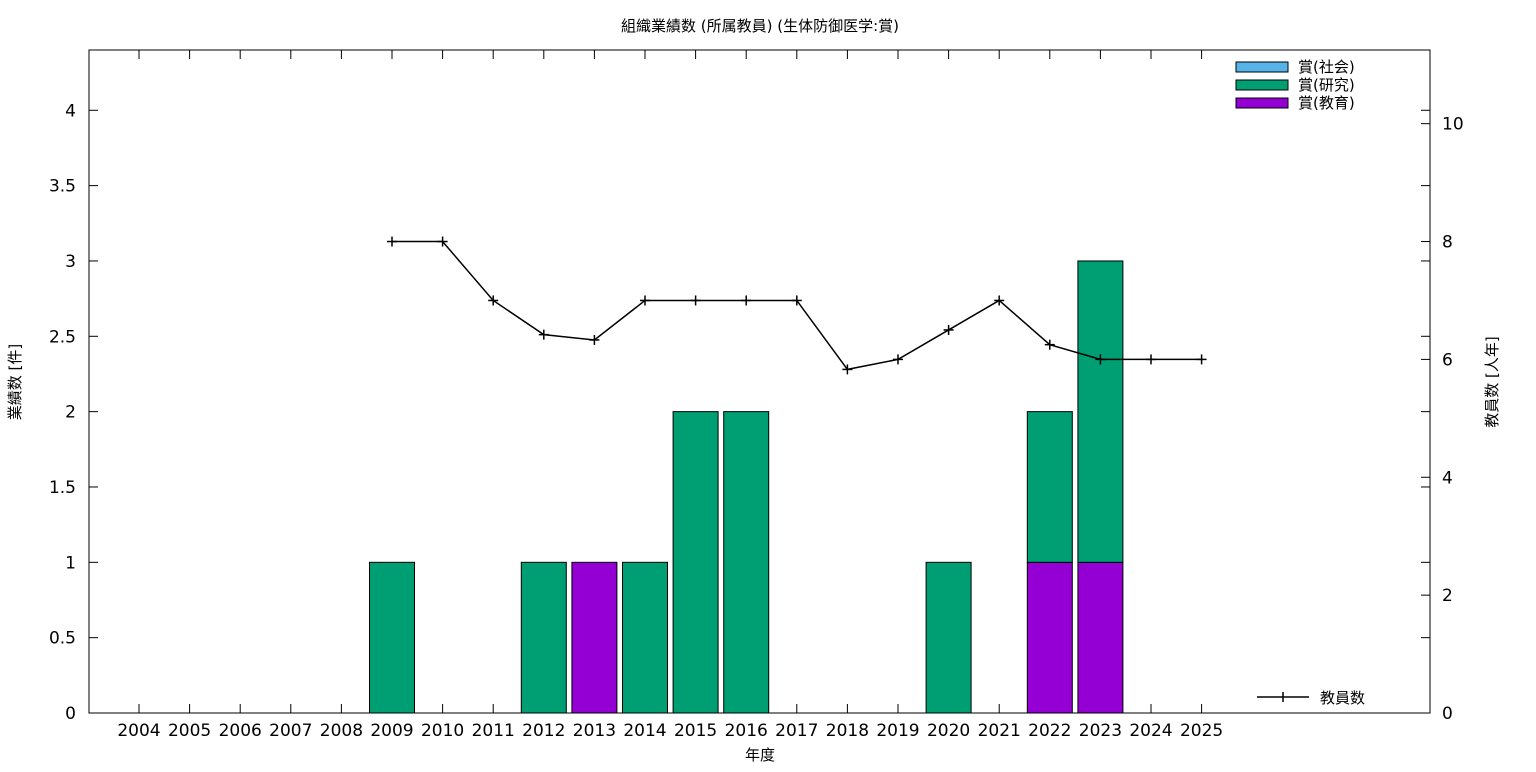 This screenshot has height=772, width=1536. Describe the element at coordinates (1151, 359) in the screenshot. I see `line-point-2024` at that location.